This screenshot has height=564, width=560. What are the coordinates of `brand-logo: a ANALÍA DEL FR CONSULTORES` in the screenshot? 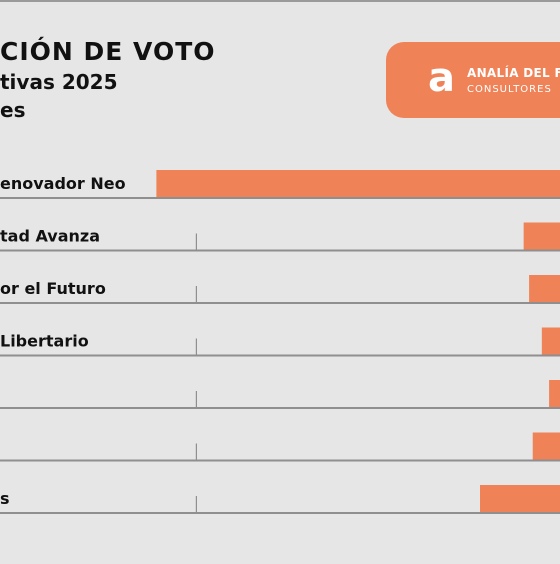 It's located at (473, 80).